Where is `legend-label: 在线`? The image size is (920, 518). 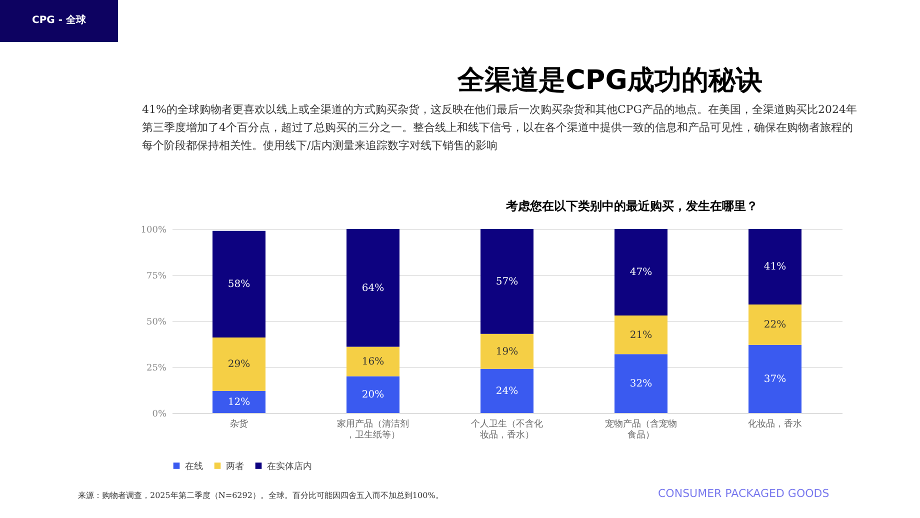
legend-label: 在线 is located at coordinates (194, 466).